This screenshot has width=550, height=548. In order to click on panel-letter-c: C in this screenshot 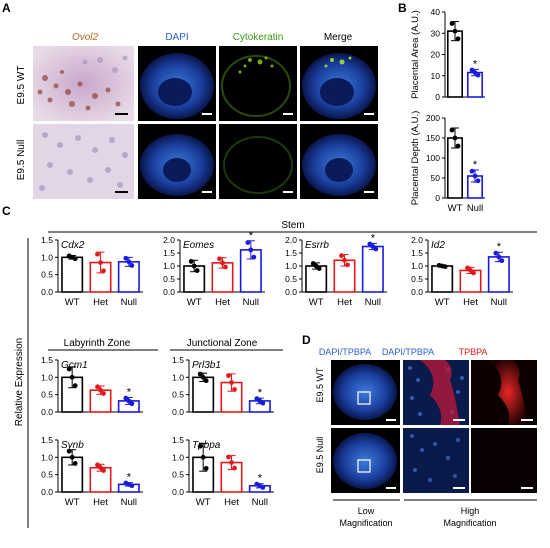, I will do `click(6, 211)`.